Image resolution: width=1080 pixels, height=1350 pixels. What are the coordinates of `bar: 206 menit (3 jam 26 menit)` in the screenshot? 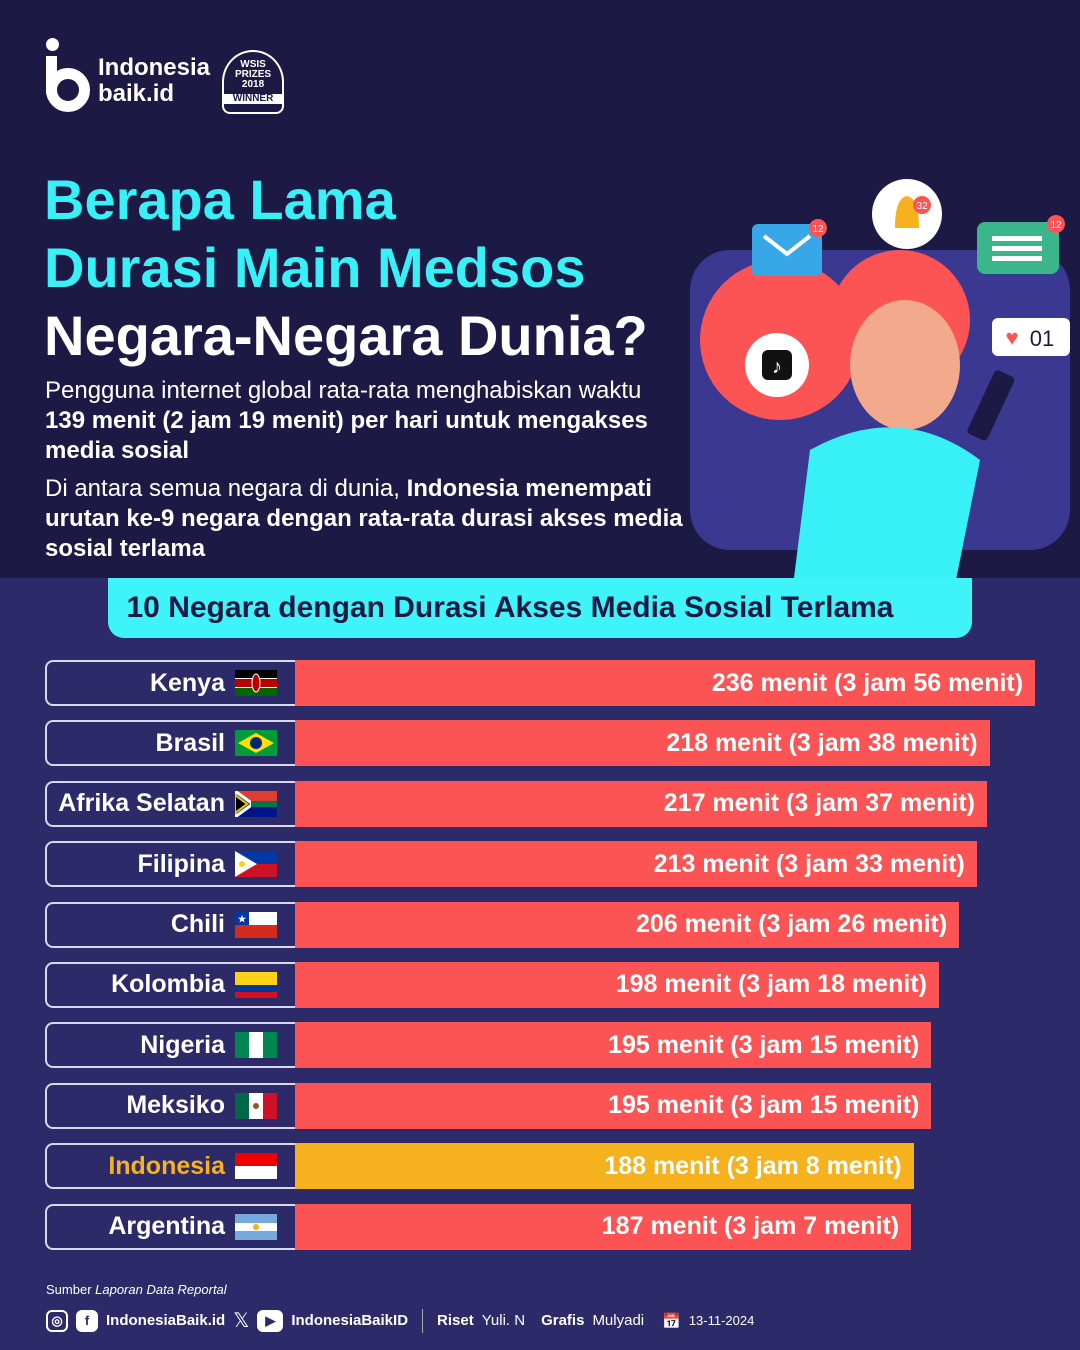 It's located at (627, 924).